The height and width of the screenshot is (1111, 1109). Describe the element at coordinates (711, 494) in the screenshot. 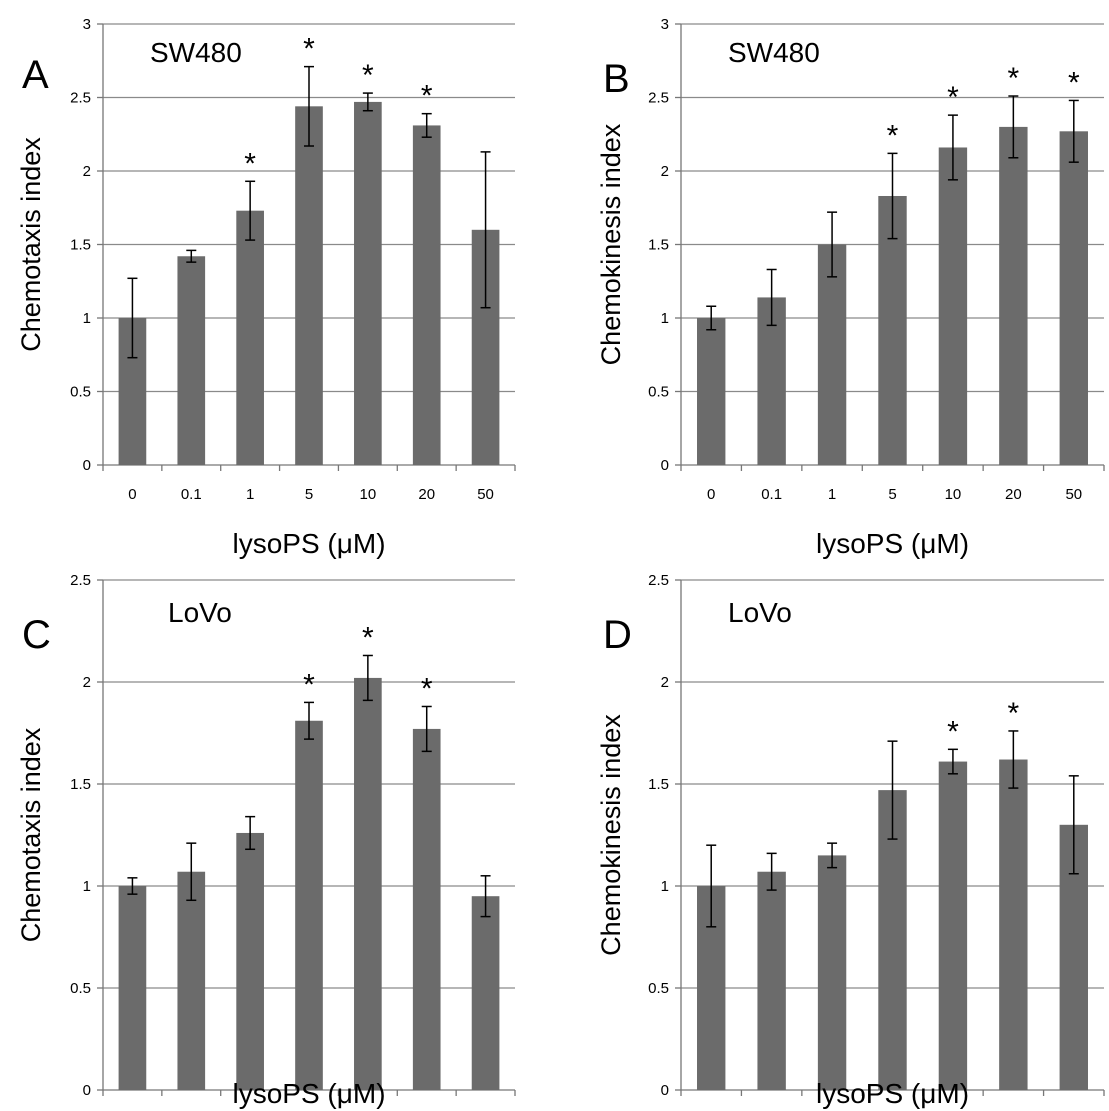

I see `p2-x-tick-label: 0` at that location.